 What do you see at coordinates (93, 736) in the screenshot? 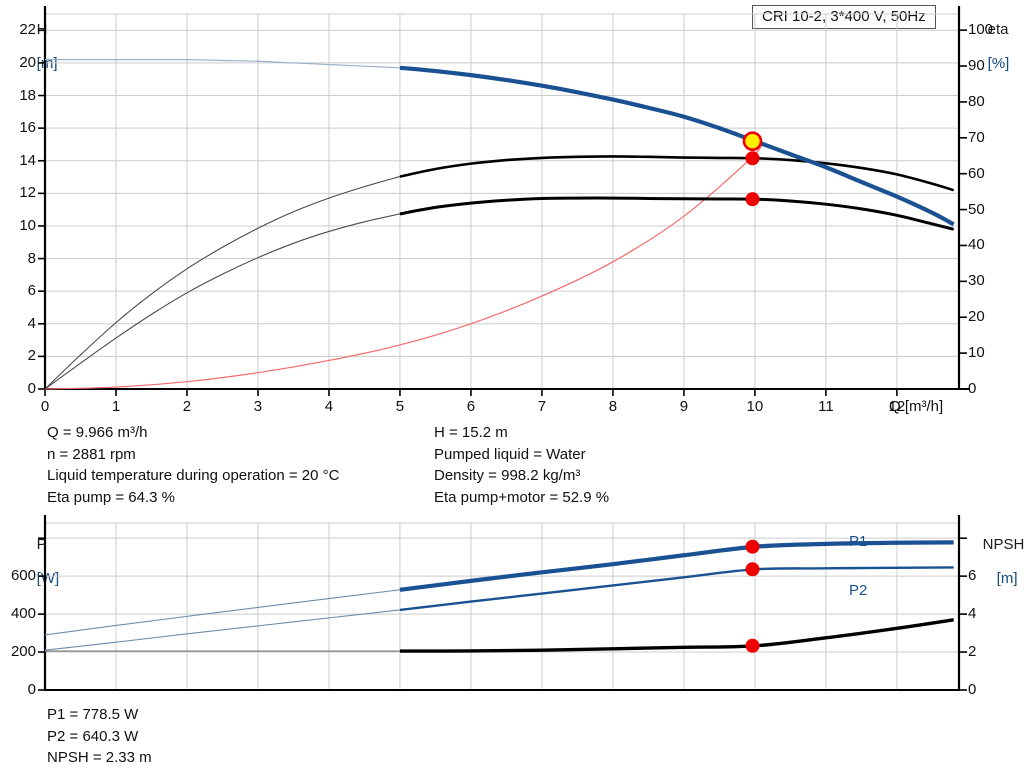
I see `info-line: P2 = 640.3 W` at bounding box center [93, 736].